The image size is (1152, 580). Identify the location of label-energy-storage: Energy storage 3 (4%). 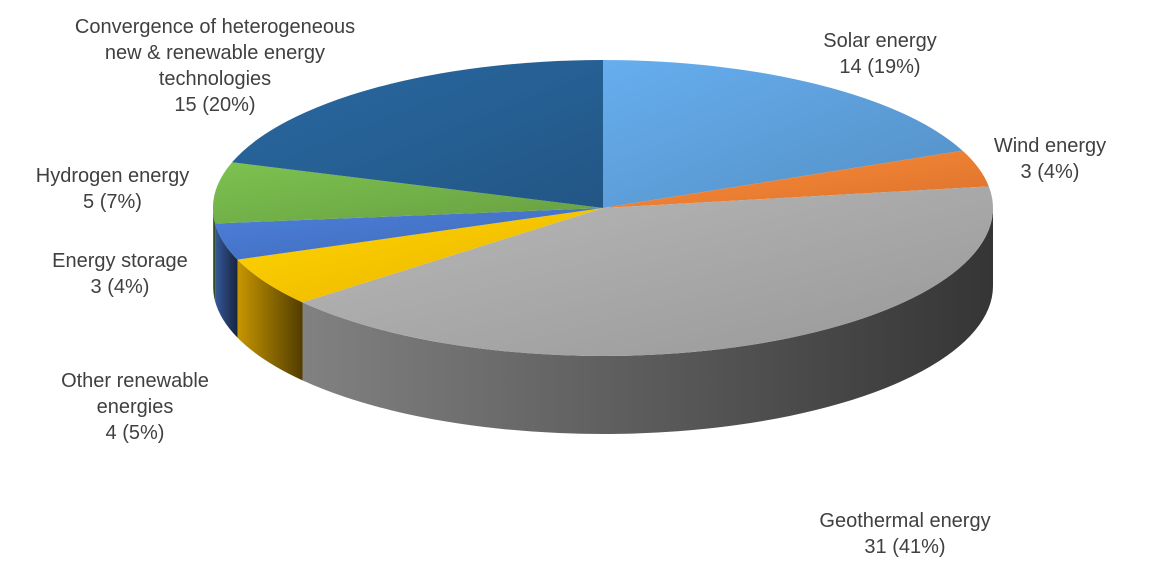
(120, 274).